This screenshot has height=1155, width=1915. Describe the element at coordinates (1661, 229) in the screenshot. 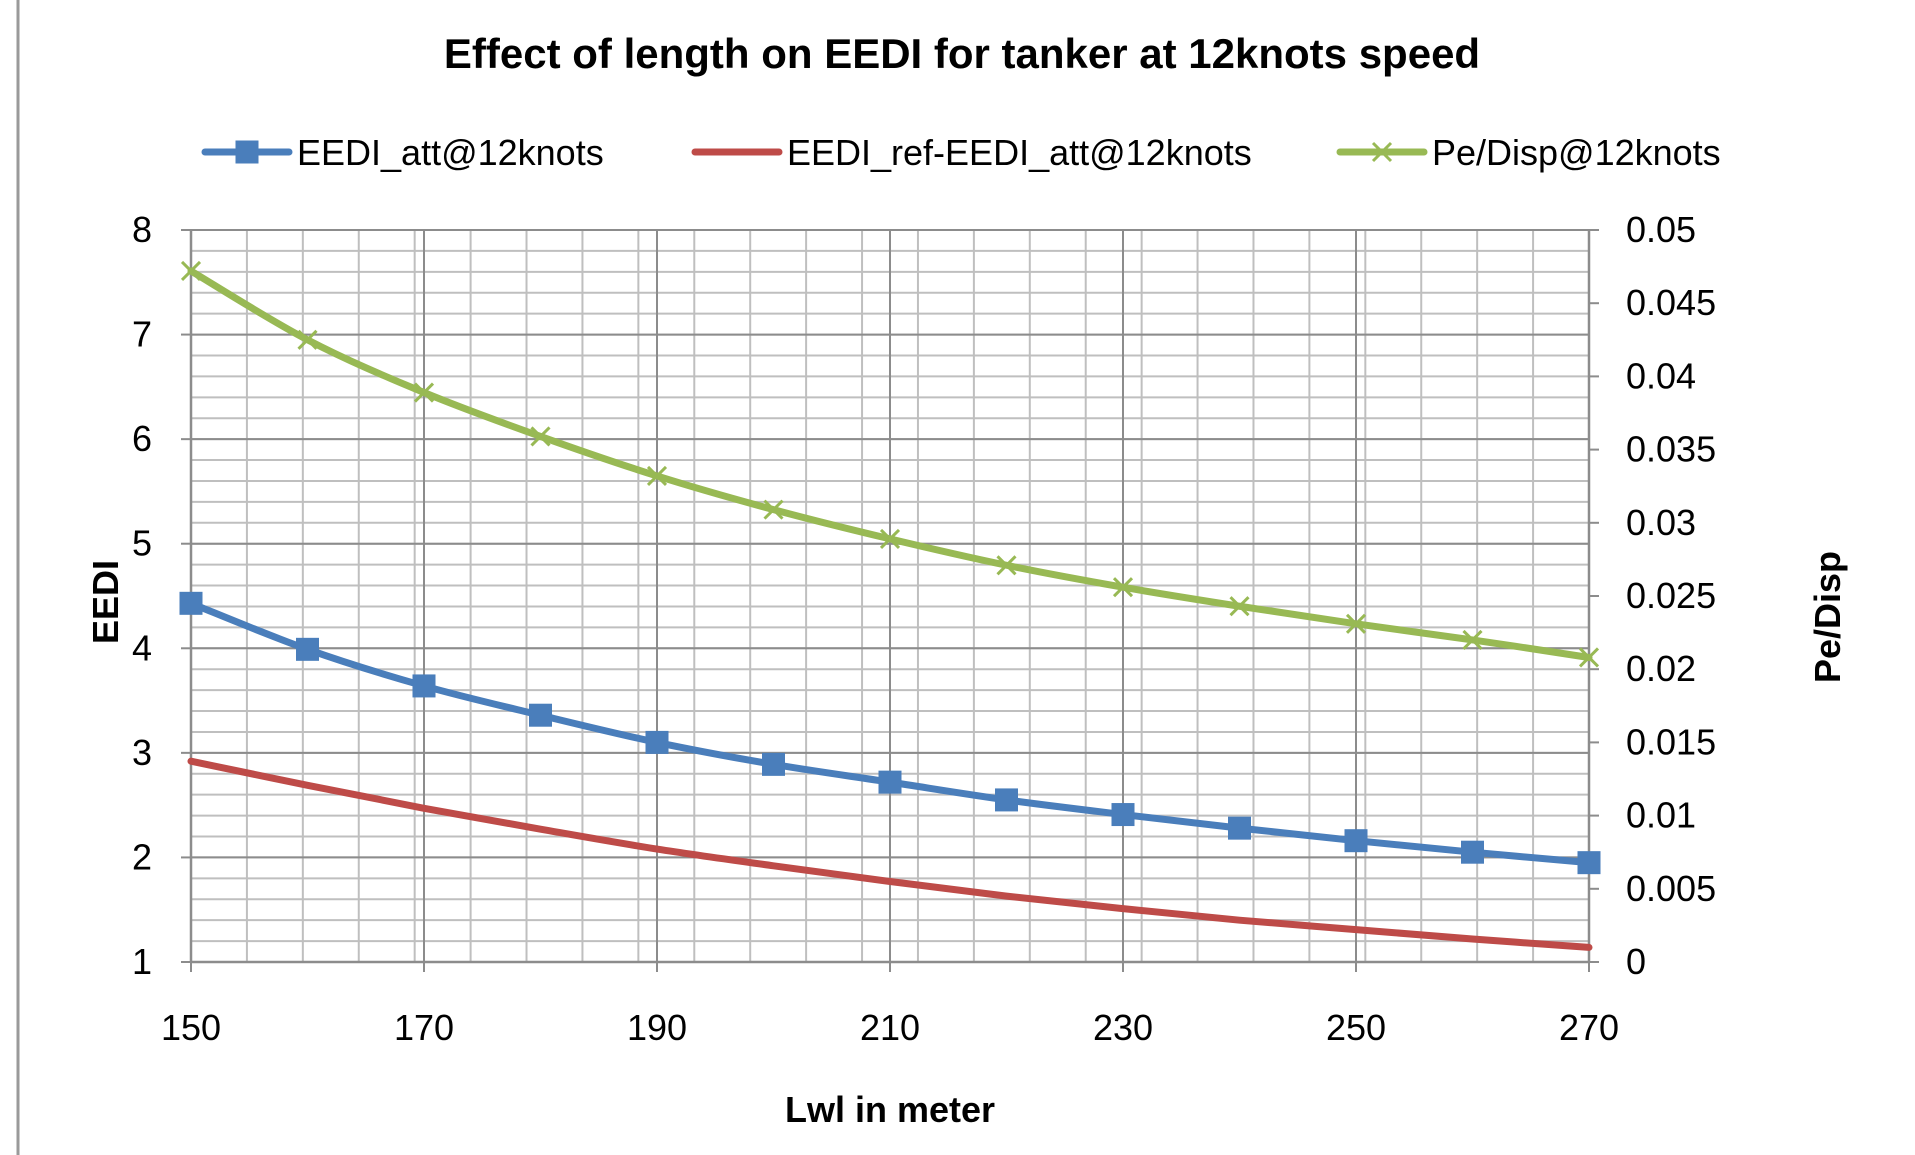

I see `y2-tick-label: 0.05` at that location.